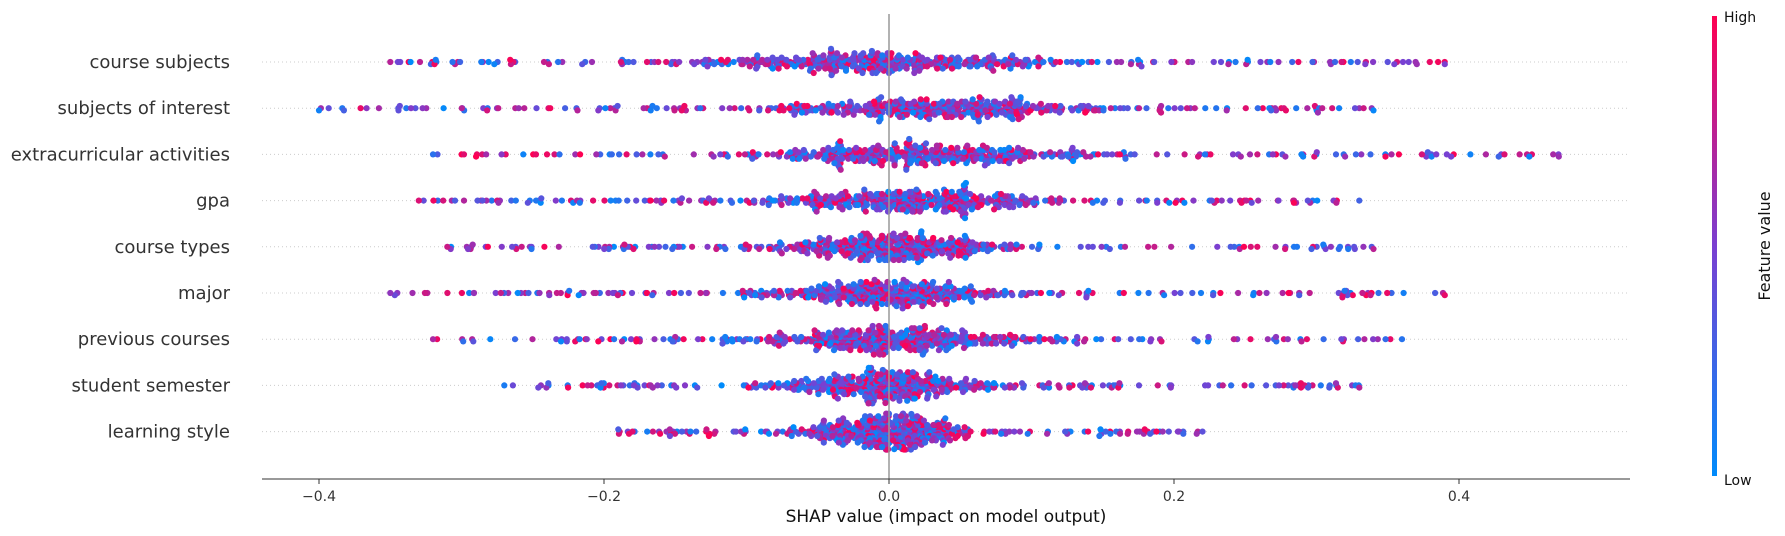 The width and height of the screenshot is (1785, 536). Describe the element at coordinates (1764, 245) in the screenshot. I see `colorbar-title: Feature value` at that location.